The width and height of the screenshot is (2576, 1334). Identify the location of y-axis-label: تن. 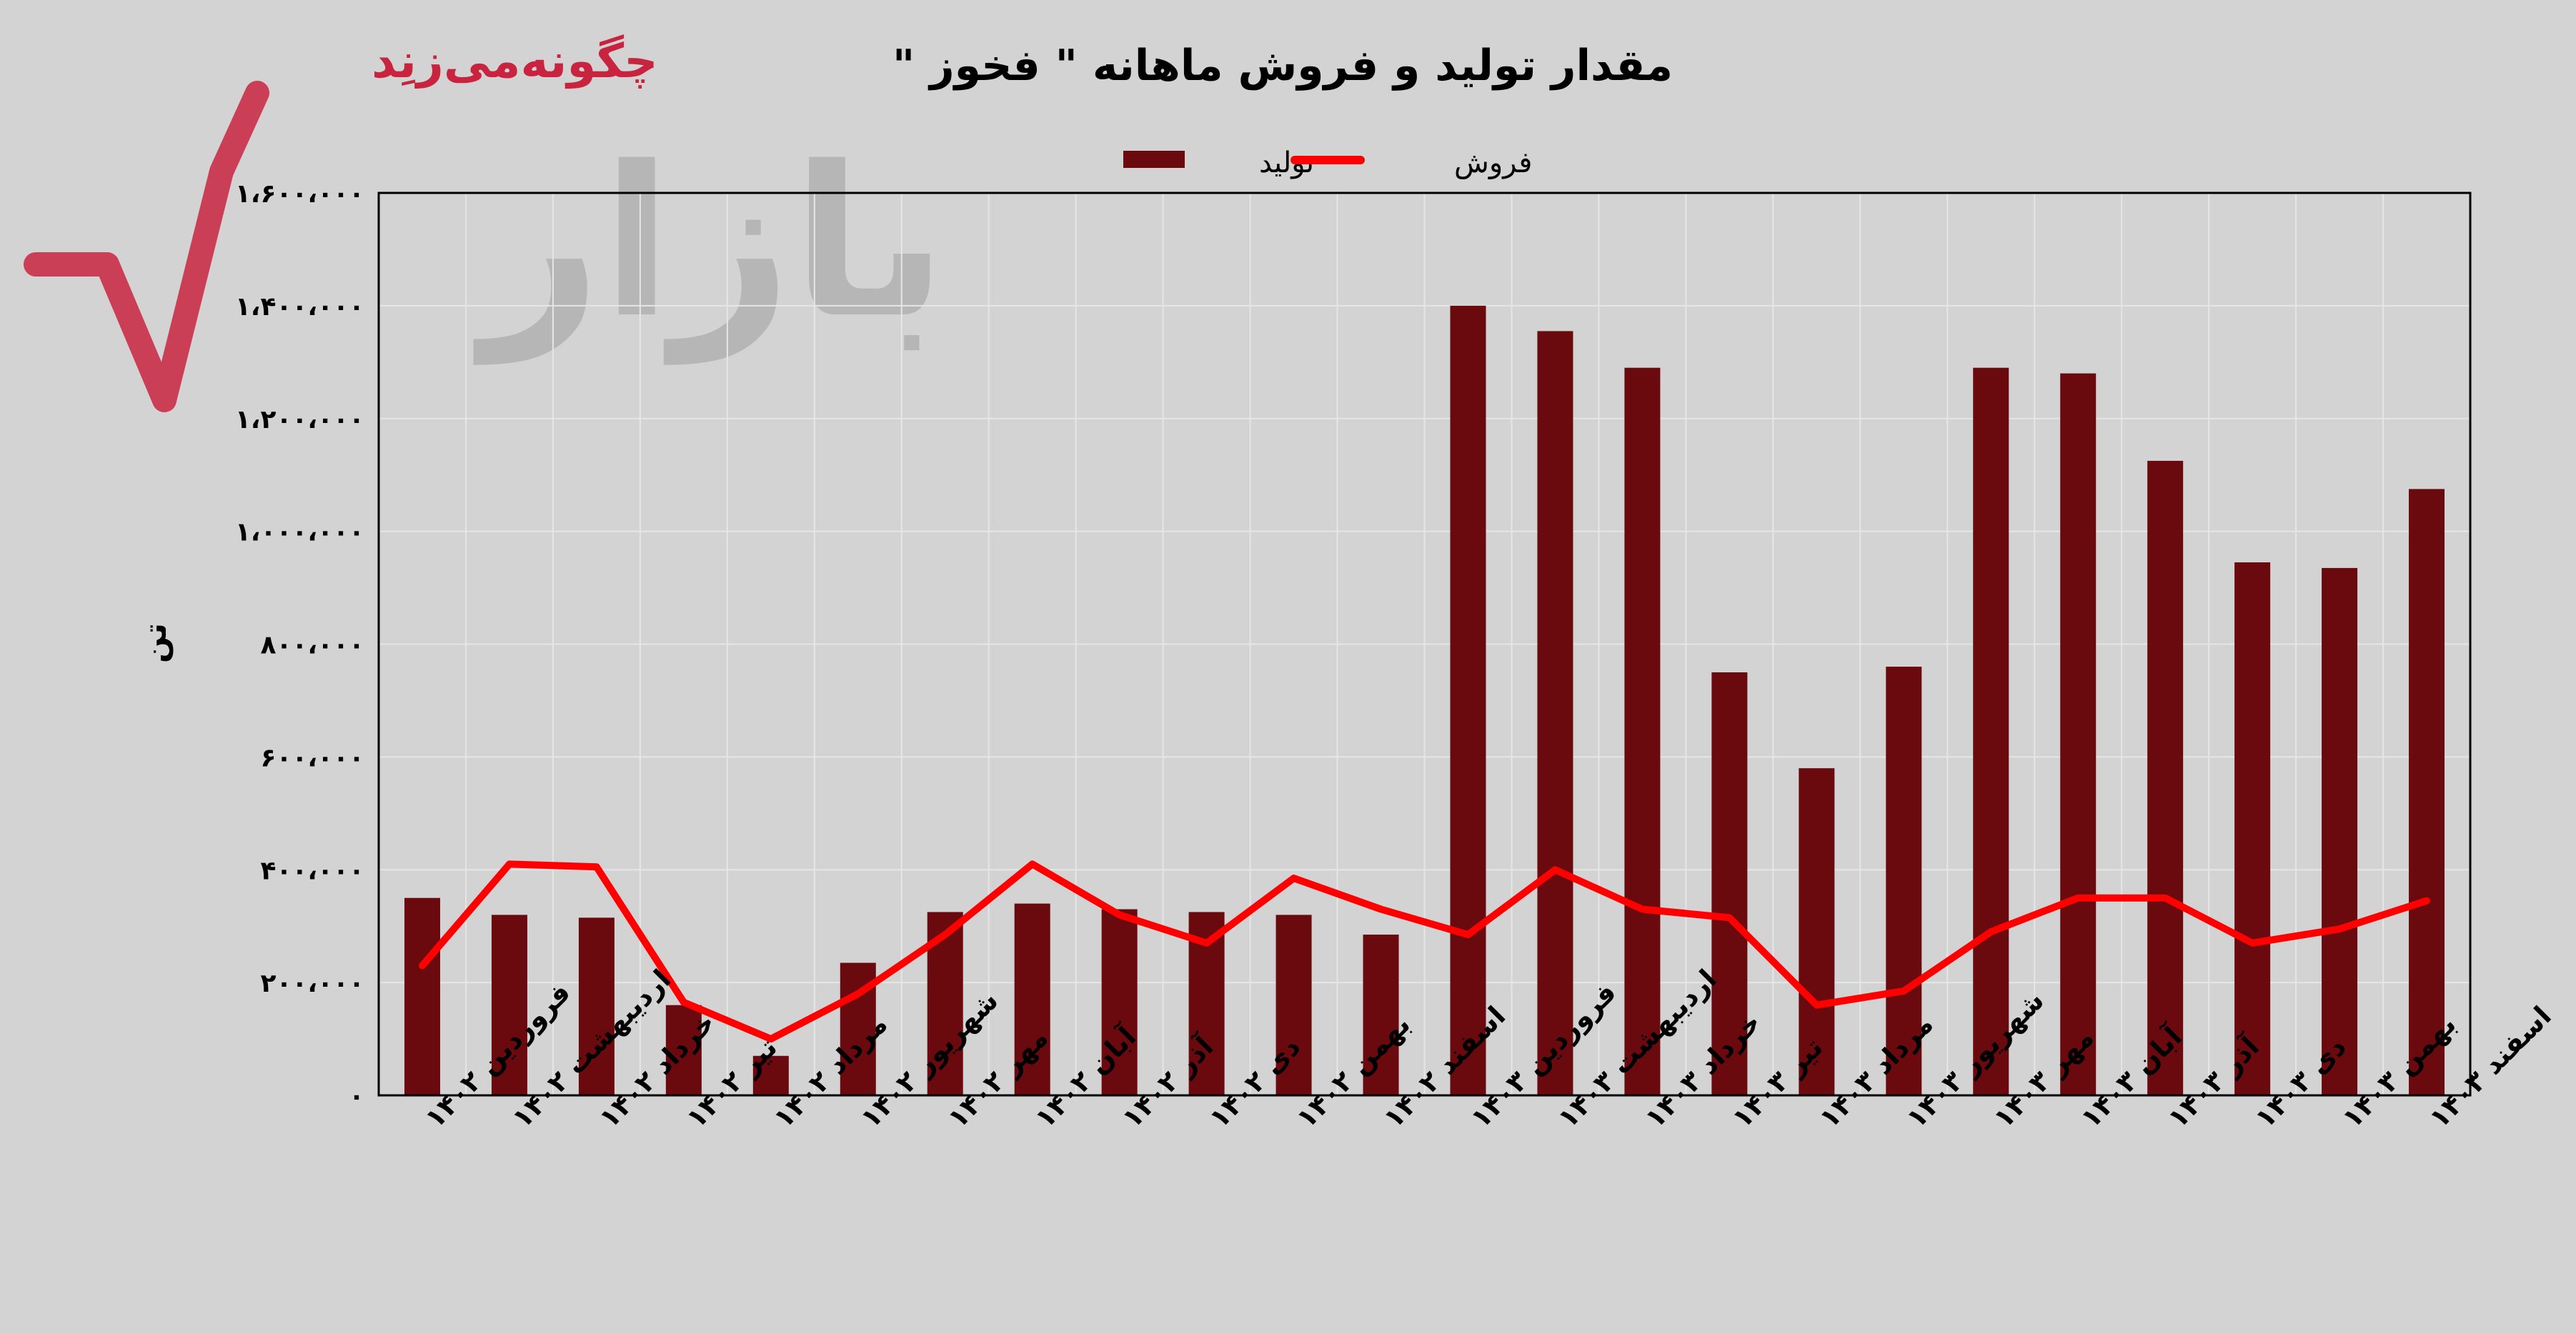
(155, 643).